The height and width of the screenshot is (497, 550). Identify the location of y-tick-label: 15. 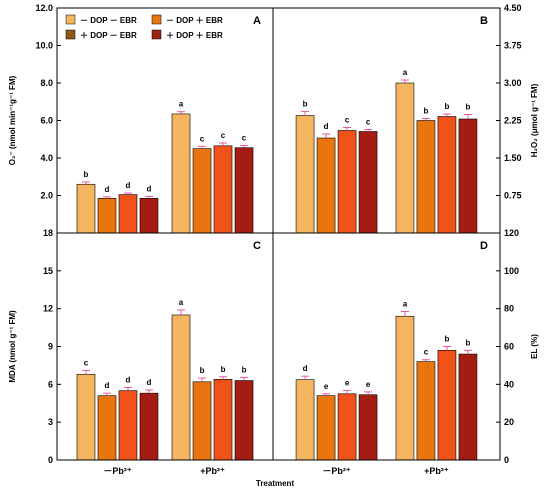
(48, 271).